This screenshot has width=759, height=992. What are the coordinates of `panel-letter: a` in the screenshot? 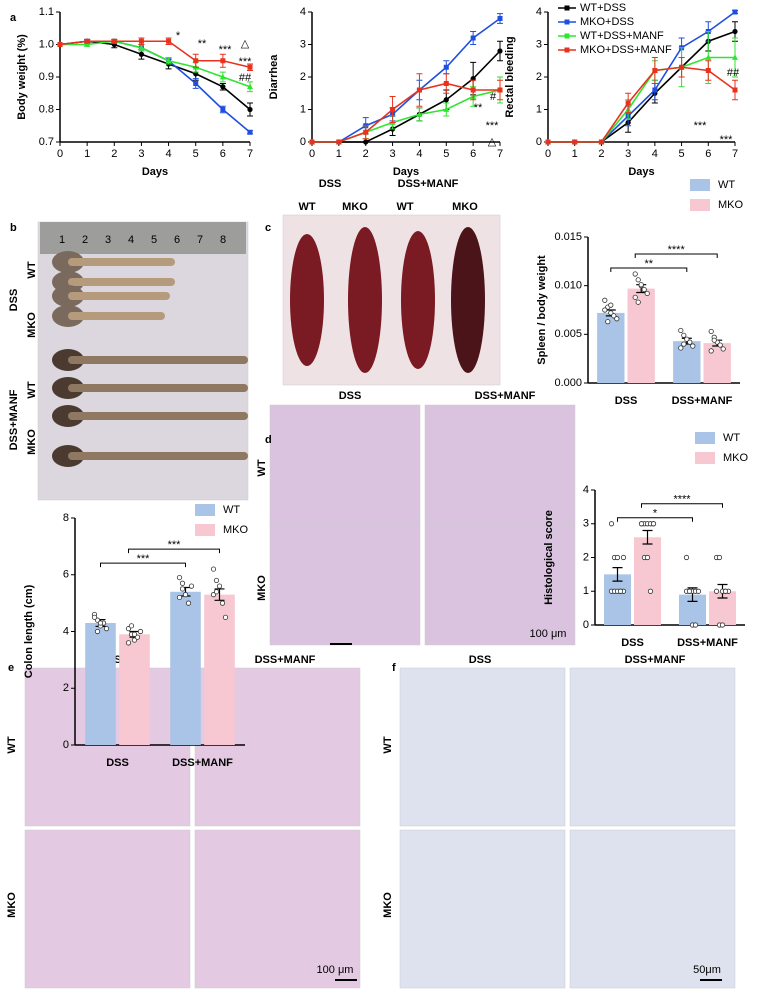 It's located at (13, 18).